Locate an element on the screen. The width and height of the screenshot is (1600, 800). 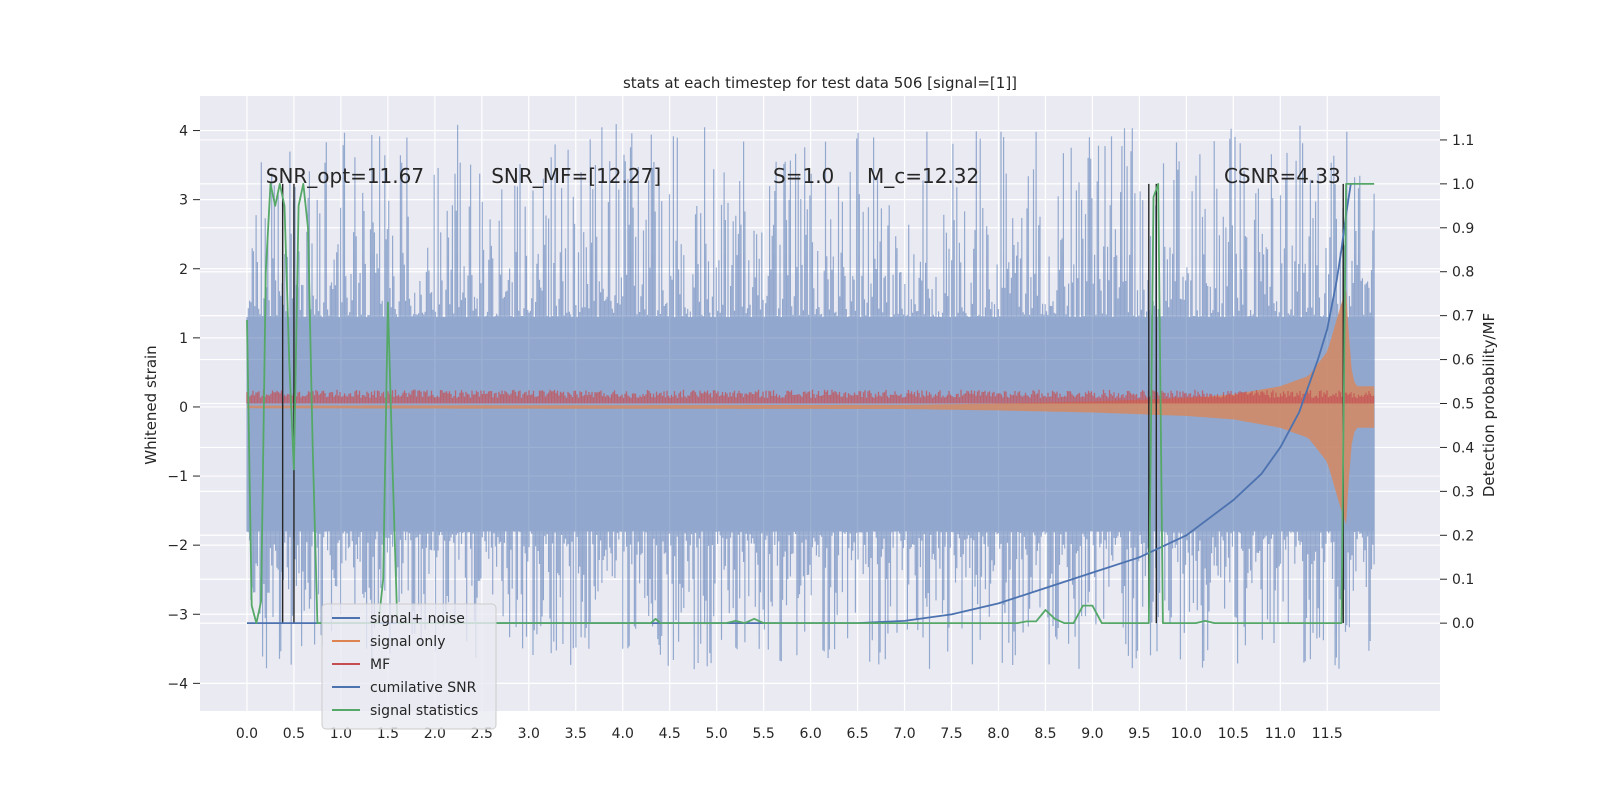
legend-box is located at coordinates (409, 666).